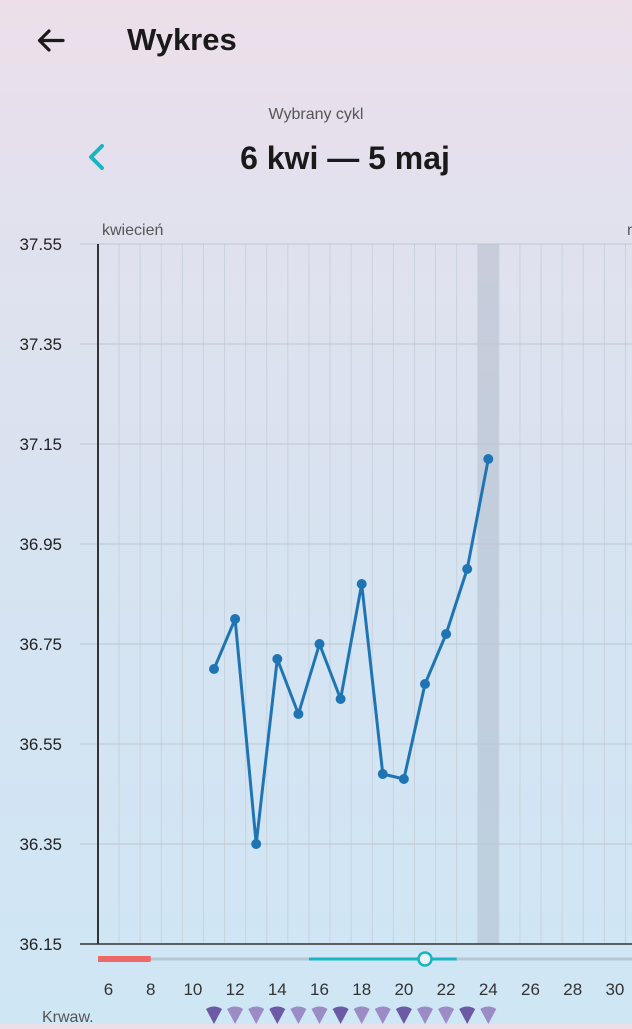 The image size is (632, 1029). Describe the element at coordinates (40, 944) in the screenshot. I see `y-tick-label: 36.15` at that location.